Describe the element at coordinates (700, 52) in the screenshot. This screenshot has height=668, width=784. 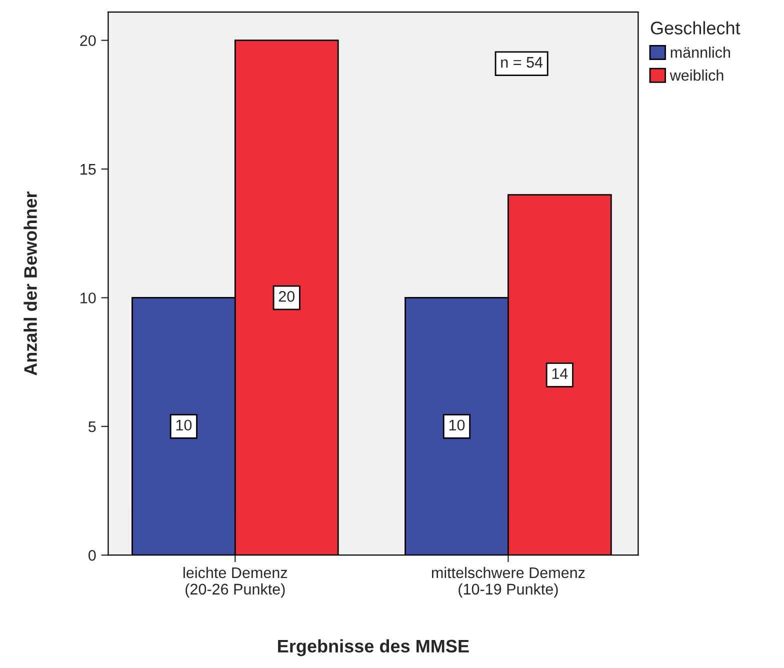
I see `legend-label: männlich` at that location.